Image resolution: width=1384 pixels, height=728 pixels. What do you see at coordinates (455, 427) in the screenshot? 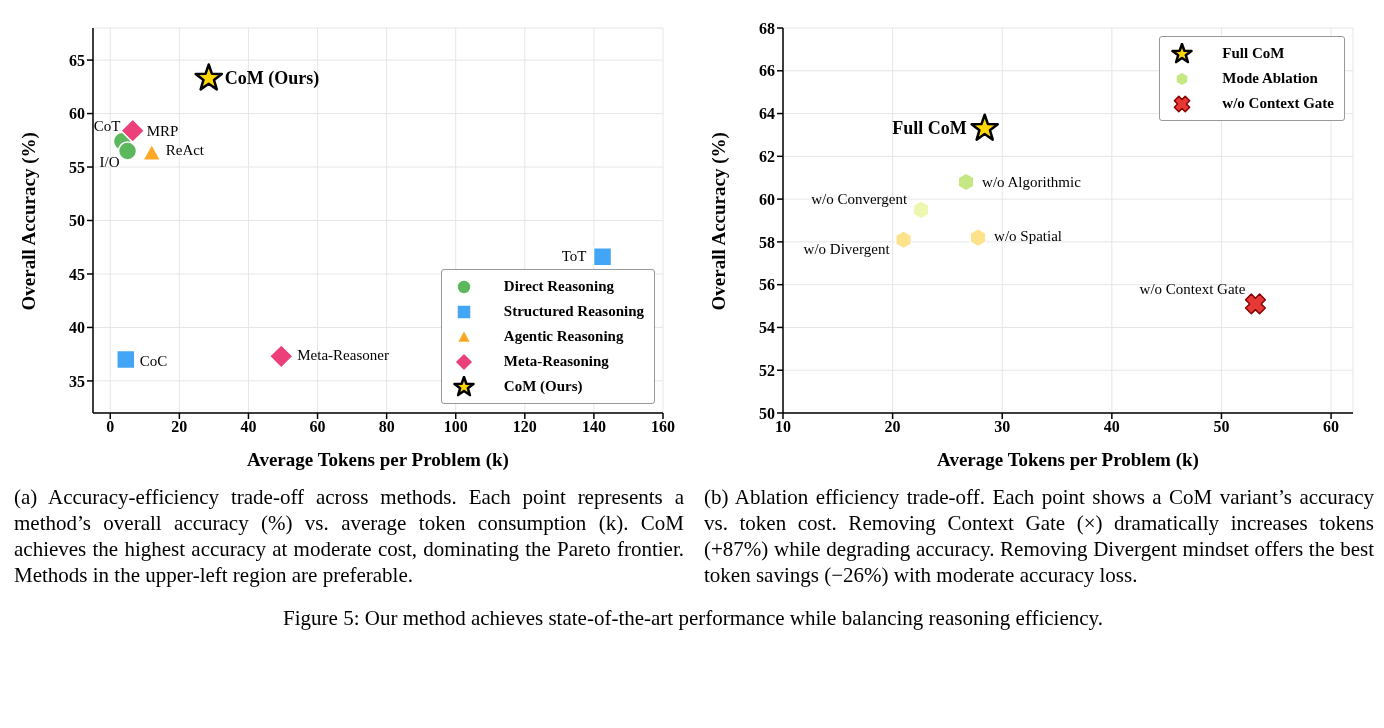
I see `x-tick-label: 100` at bounding box center [455, 427].